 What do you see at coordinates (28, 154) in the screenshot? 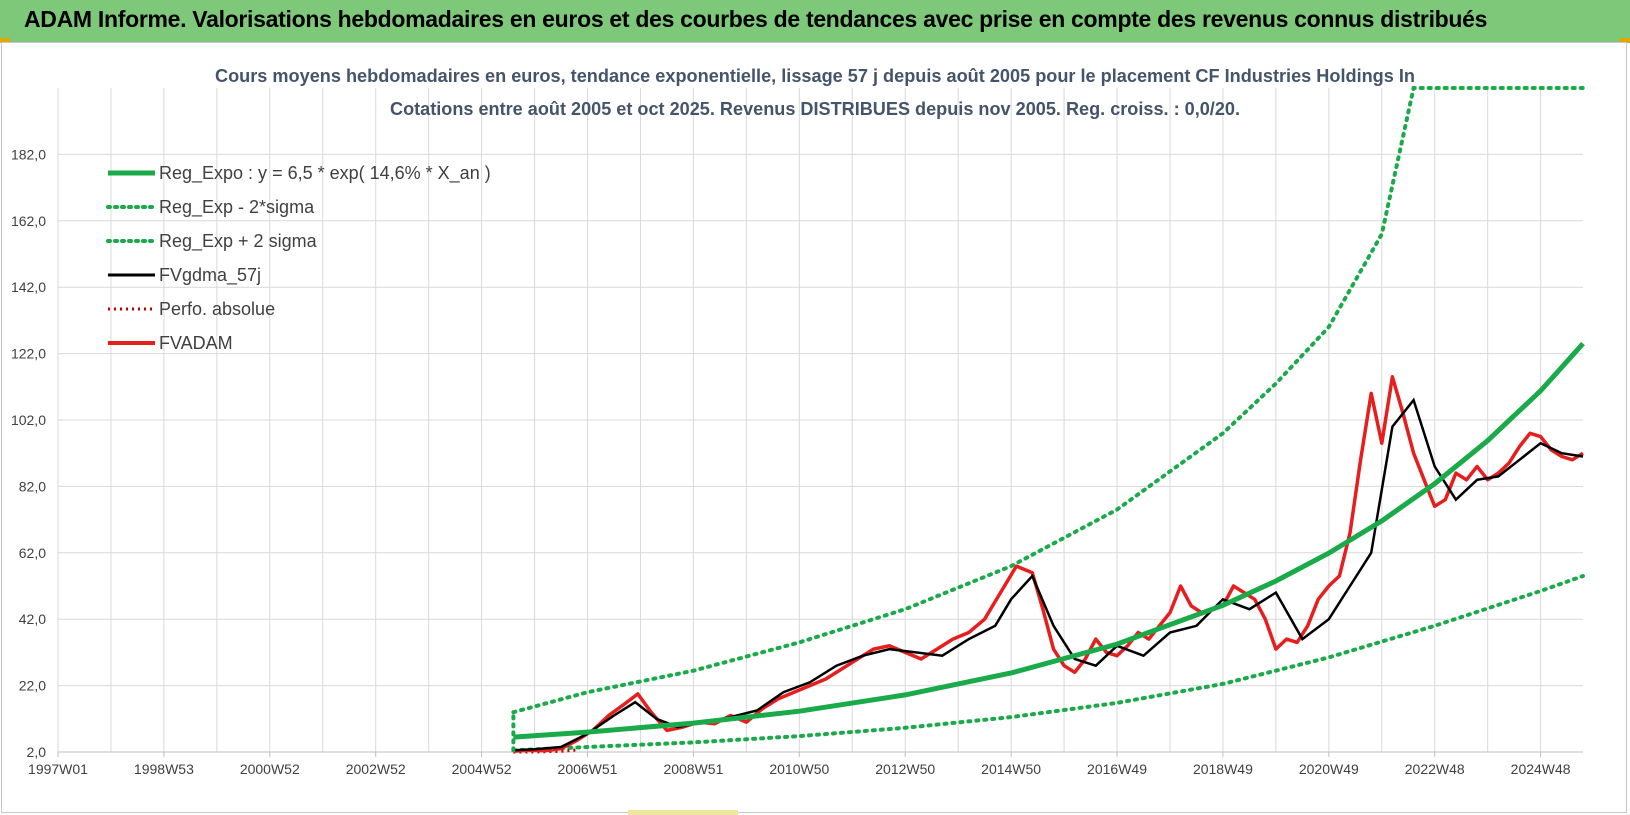
I see `y-tick-label: 182,0` at bounding box center [28, 154].